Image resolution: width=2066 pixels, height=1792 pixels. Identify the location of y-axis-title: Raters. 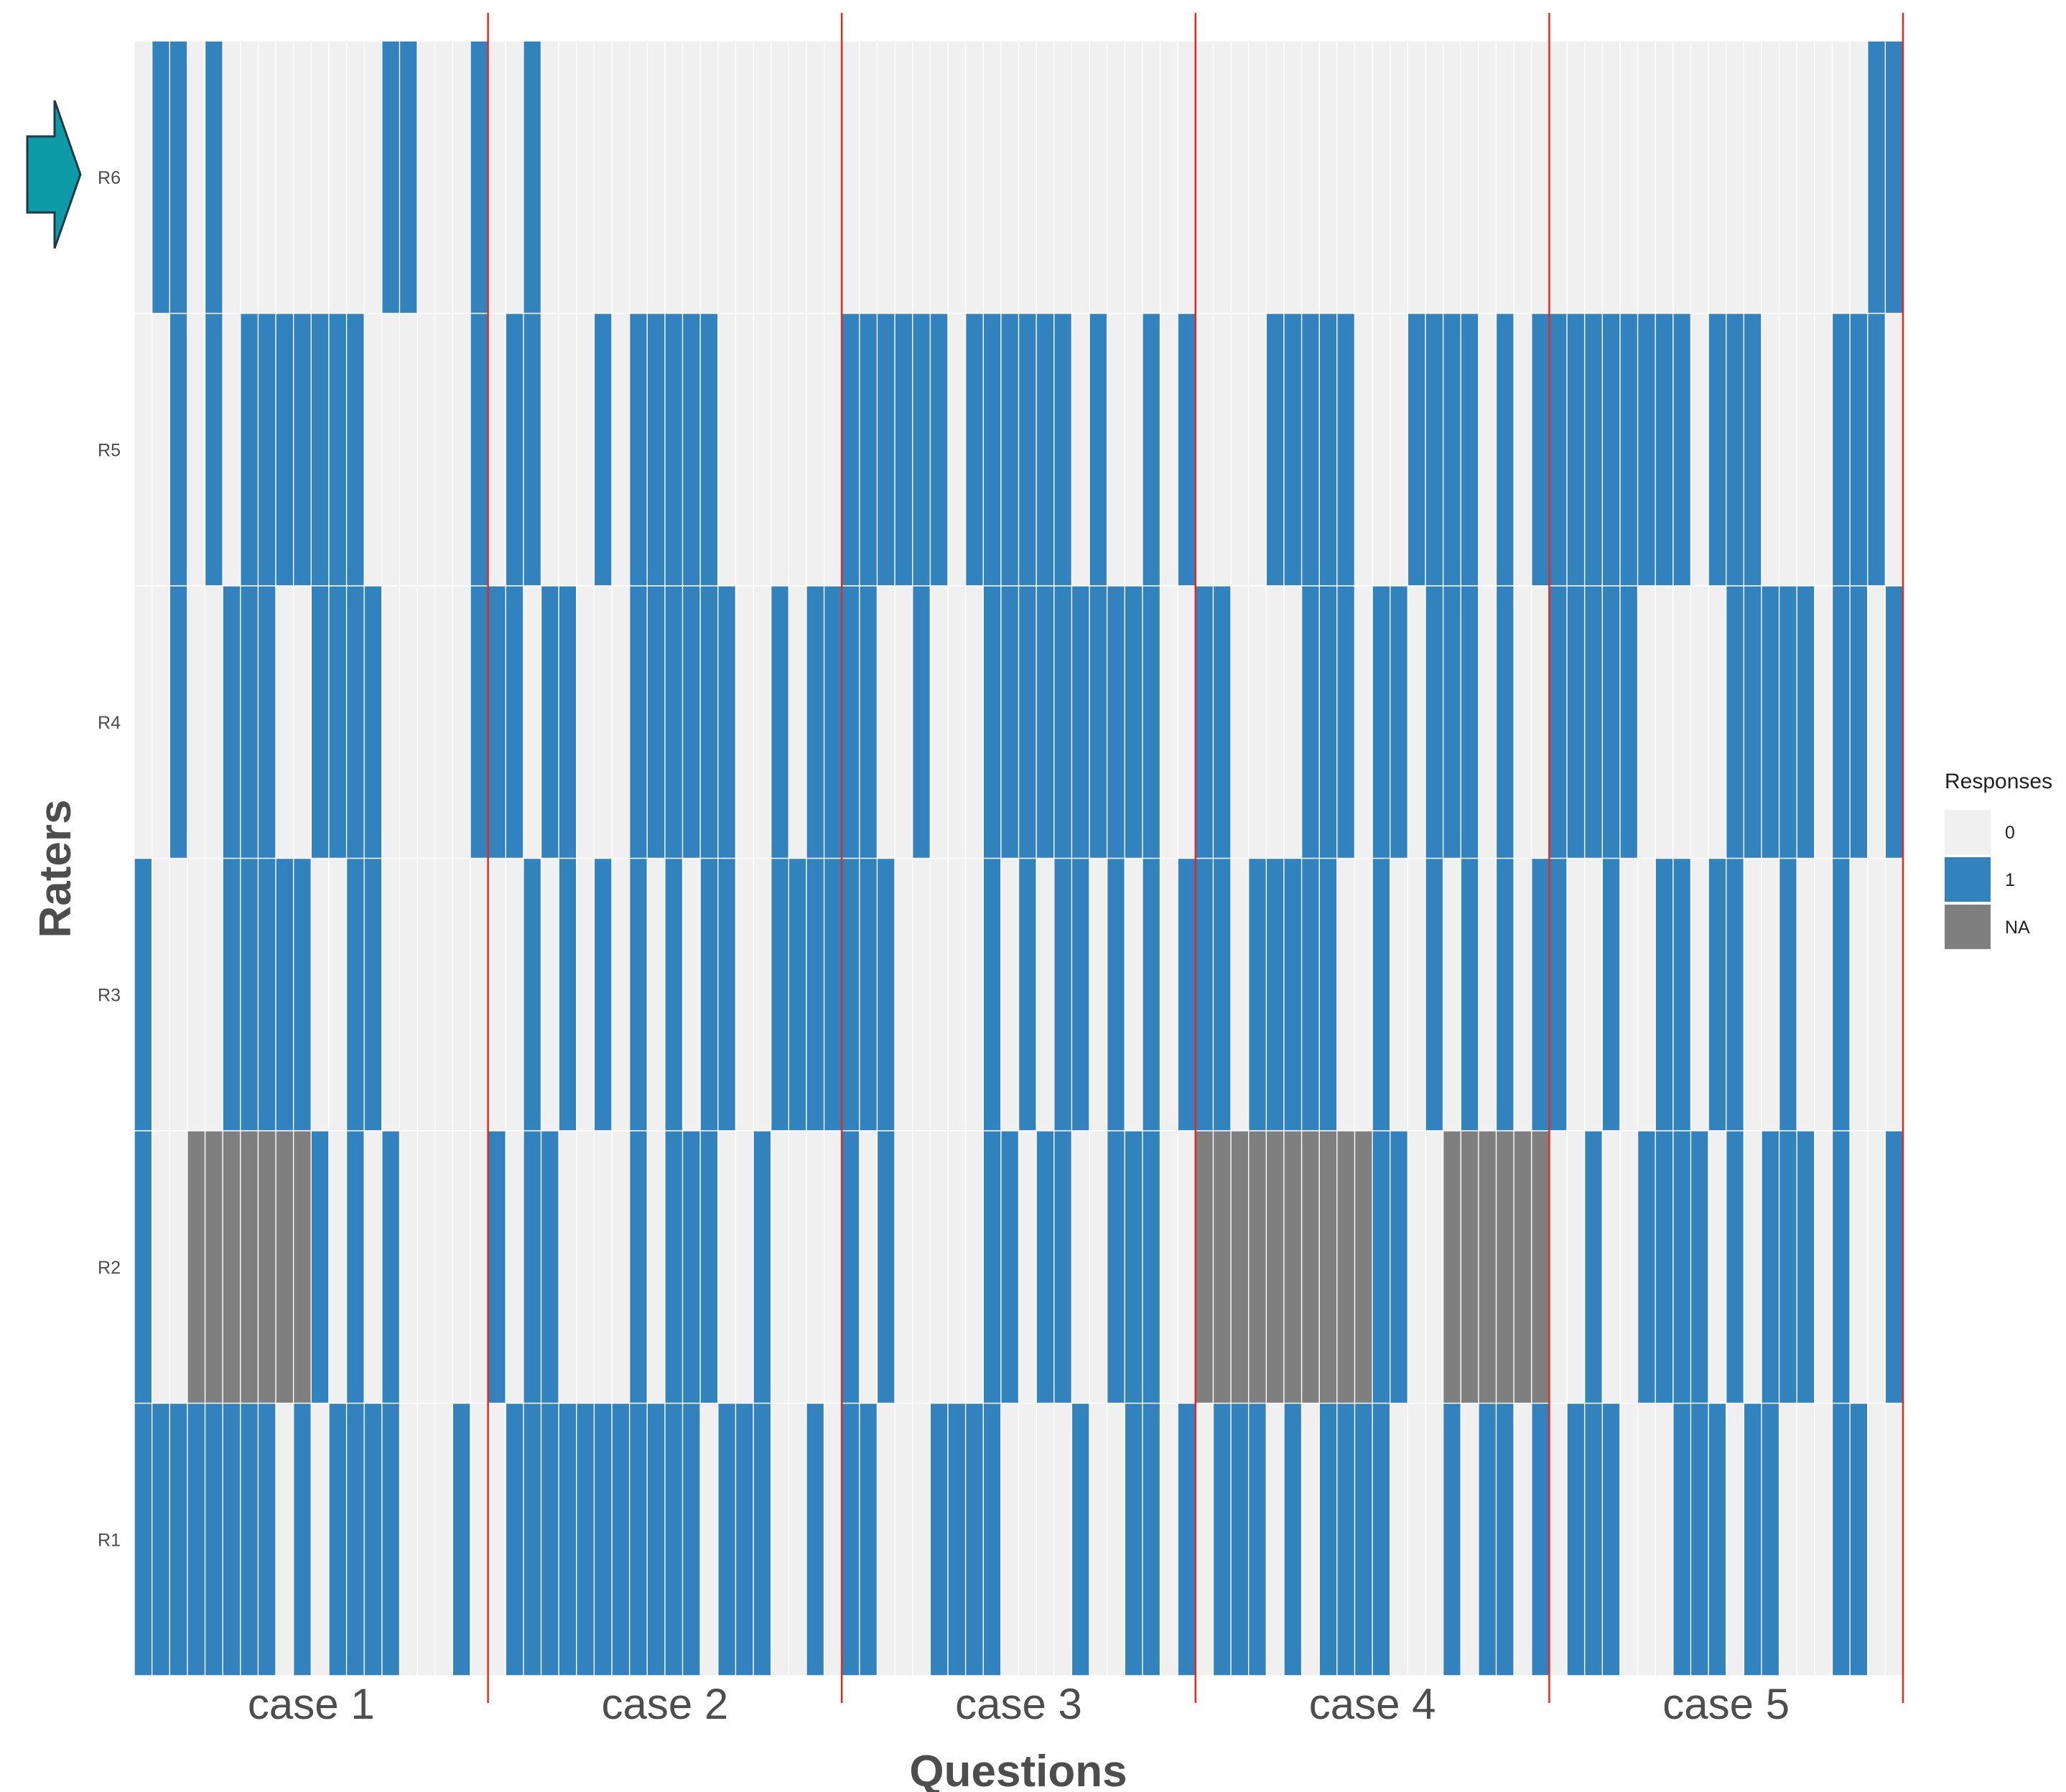
(55, 869).